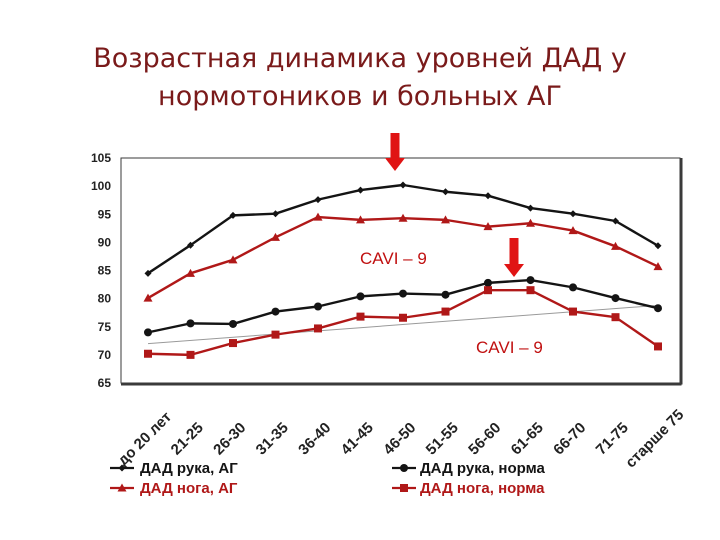 Image resolution: width=720 pixels, height=540 pixels. Describe the element at coordinates (654, 438) in the screenshot. I see `x-tick-label: старше 75` at that location.